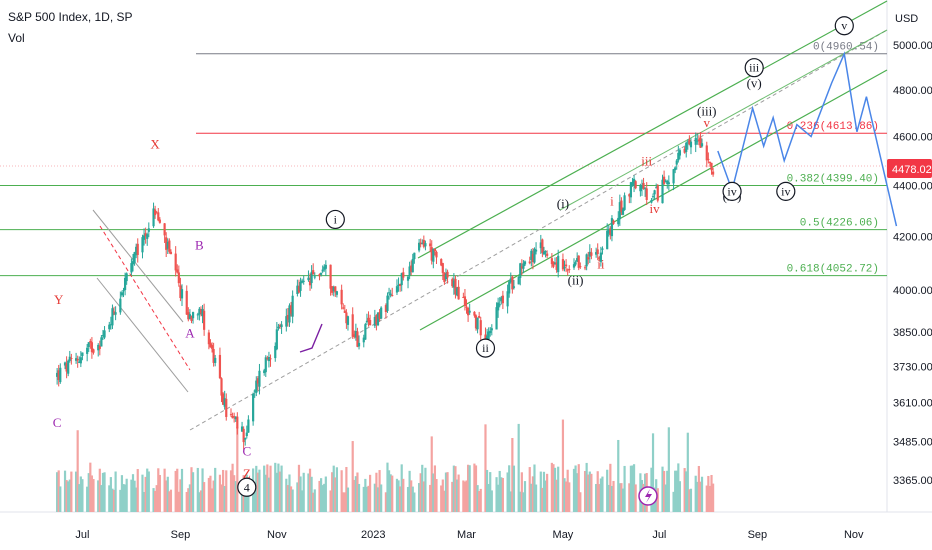 Image resolution: width=932 pixels, height=550 pixels. I want to click on lightning-icon, so click(648, 496).